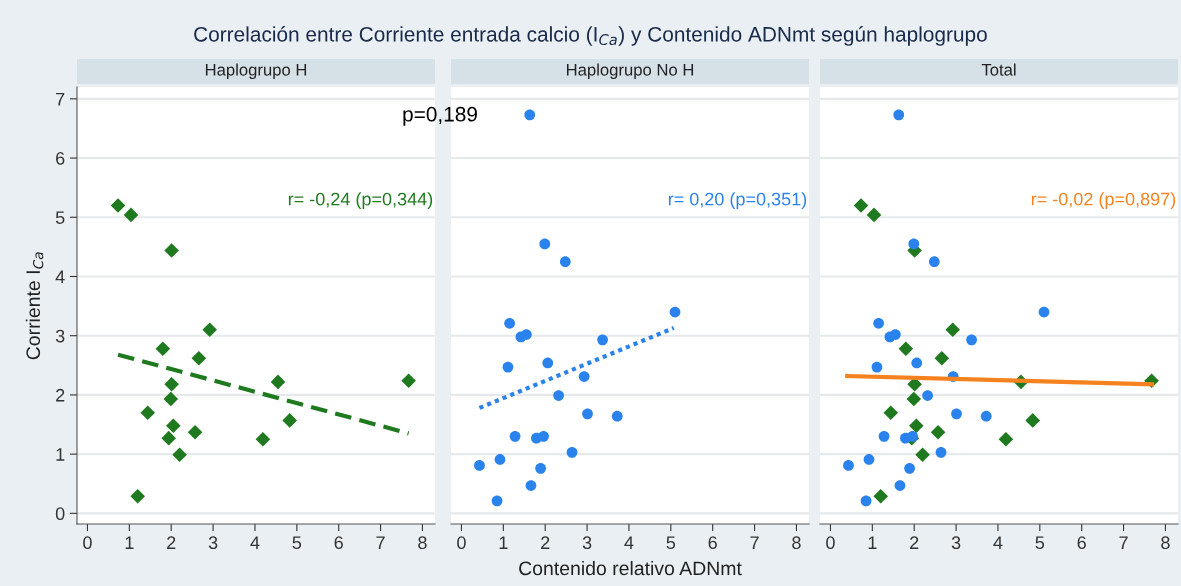 The width and height of the screenshot is (1181, 586). I want to click on y-tick-label: 5, so click(60, 217).